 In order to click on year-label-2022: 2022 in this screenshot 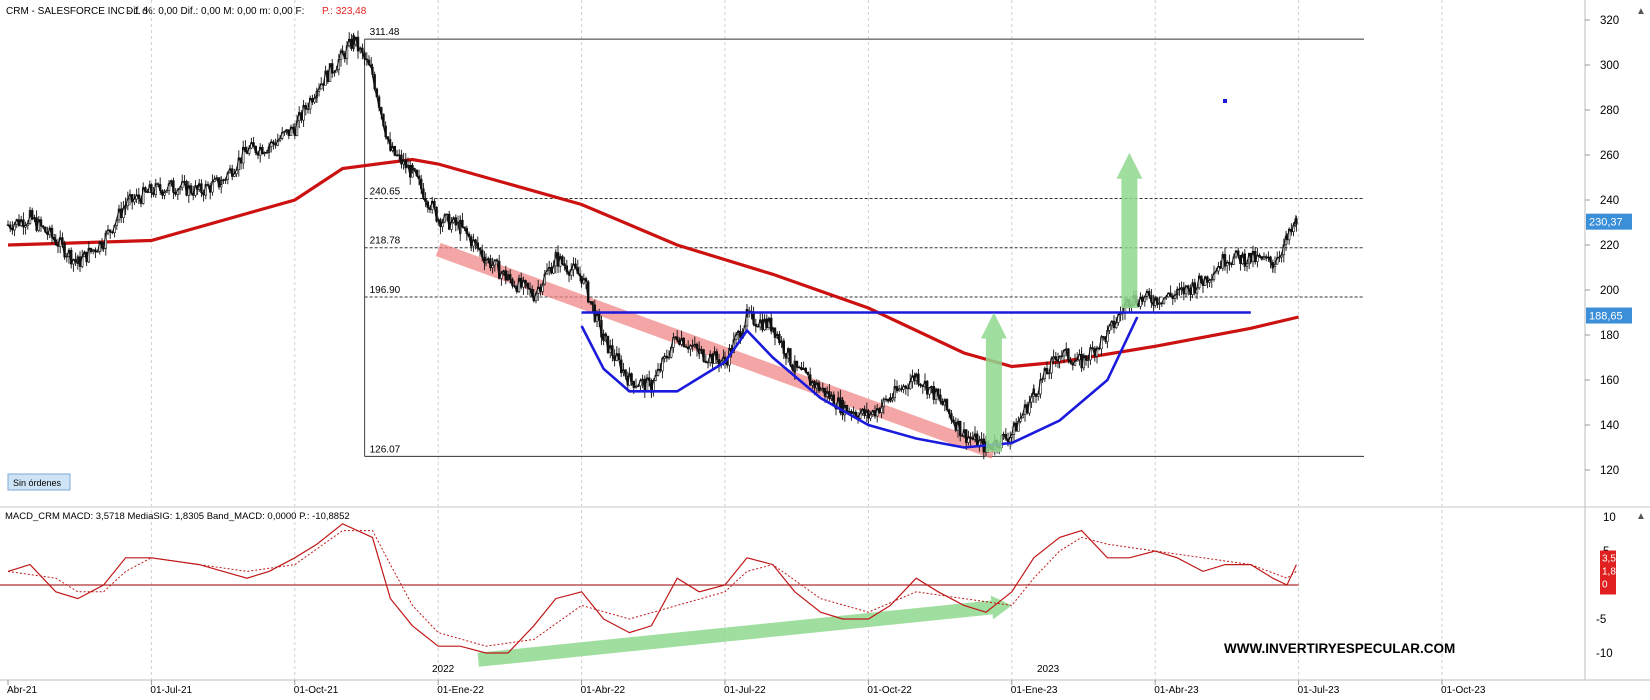, I will do `click(443, 669)`.